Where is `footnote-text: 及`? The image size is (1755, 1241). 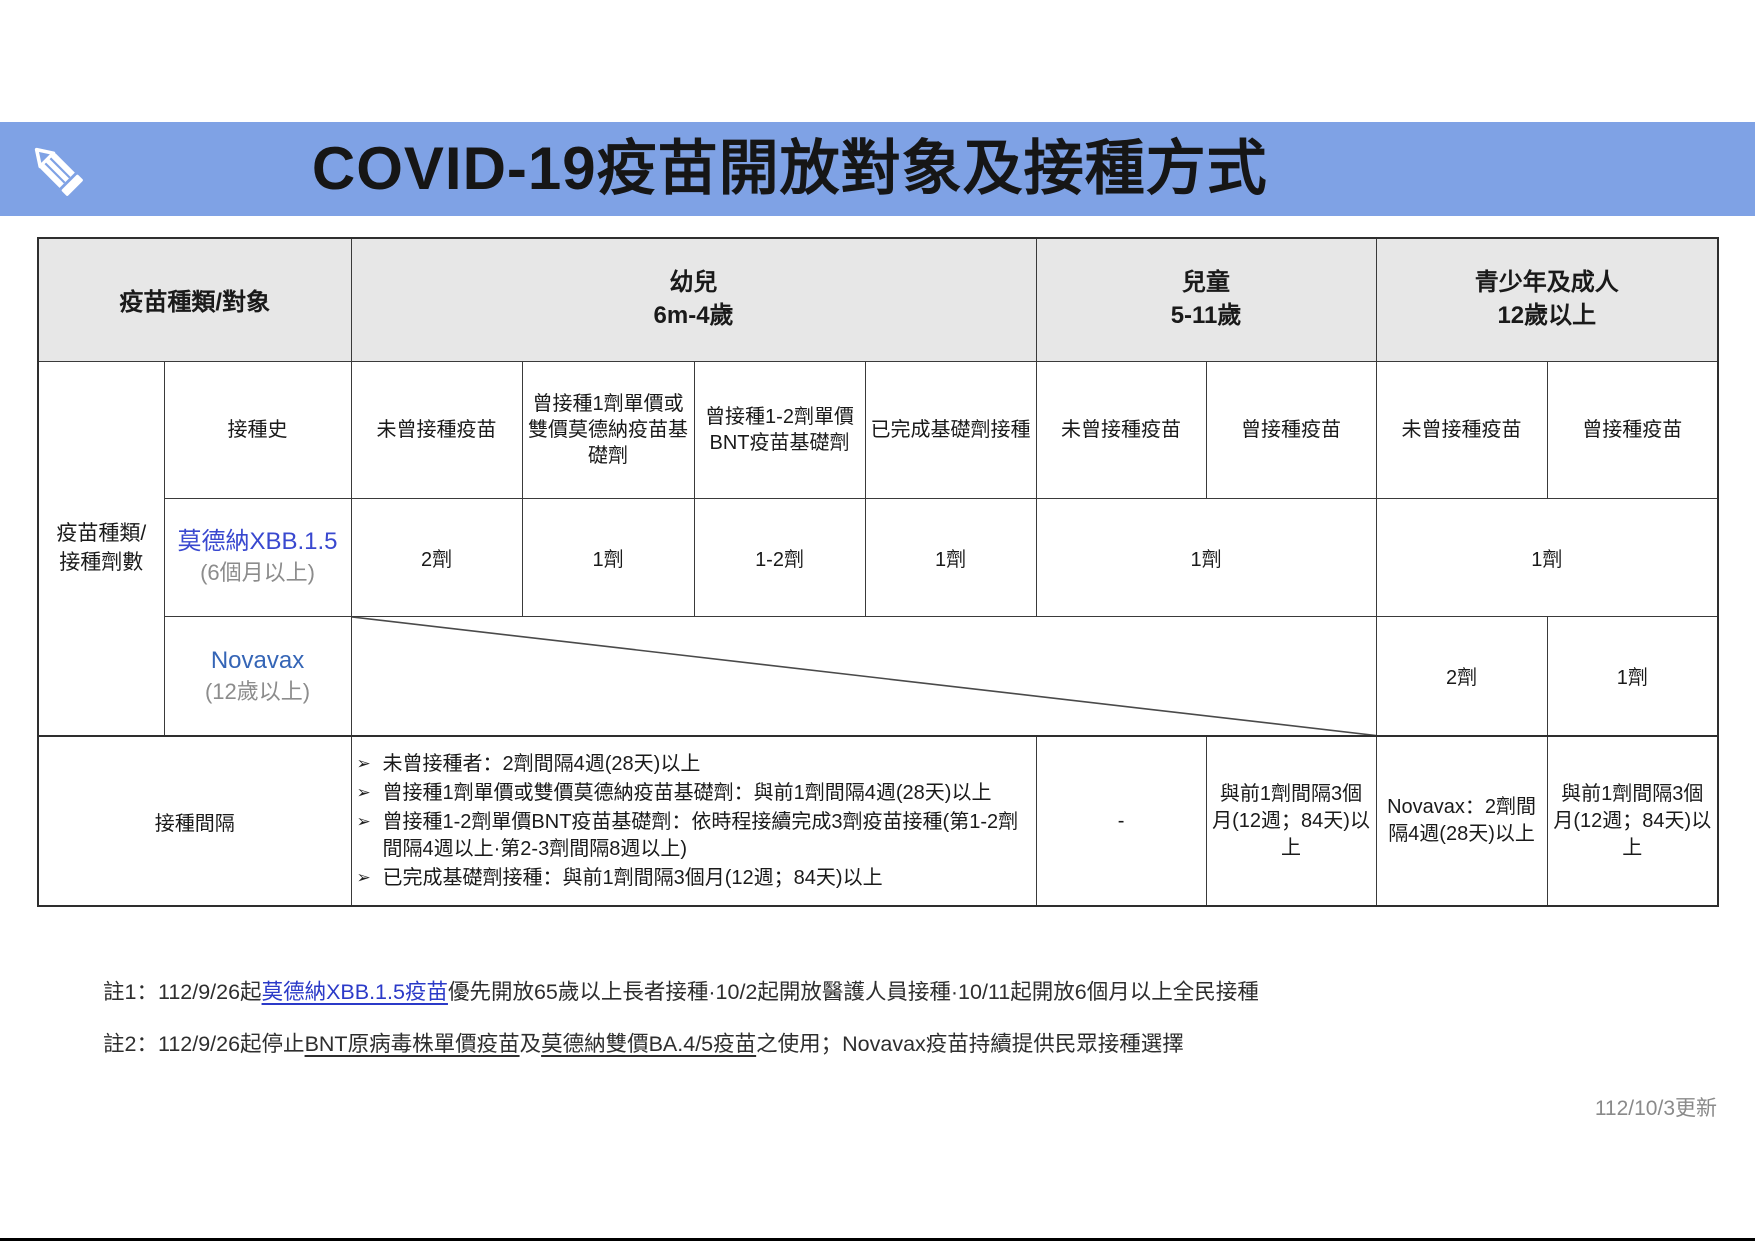 footnote-text: 及 is located at coordinates (530, 1044).